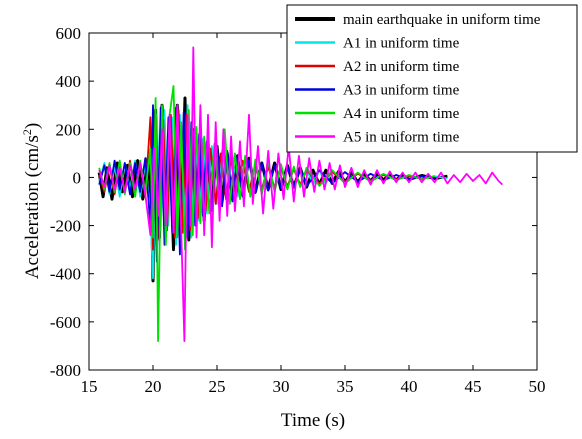 The image size is (582, 439). What do you see at coordinates (442, 20) in the screenshot?
I see `legend-label-0: main earthquake in uniform time` at bounding box center [442, 20].